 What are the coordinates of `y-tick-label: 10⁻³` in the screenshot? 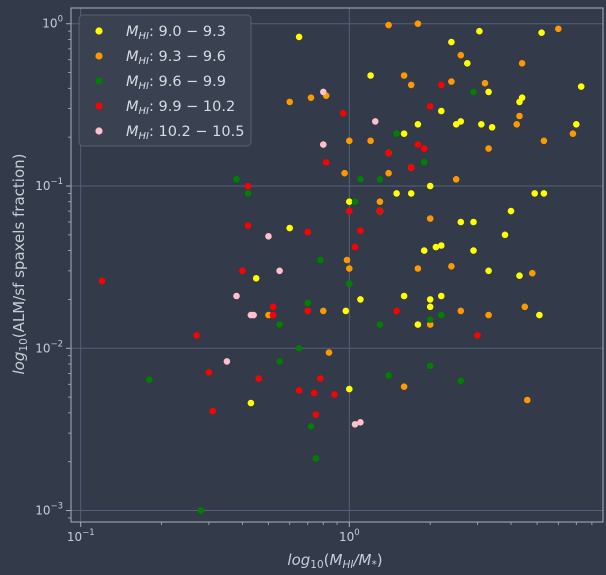 It's located at (49, 510).